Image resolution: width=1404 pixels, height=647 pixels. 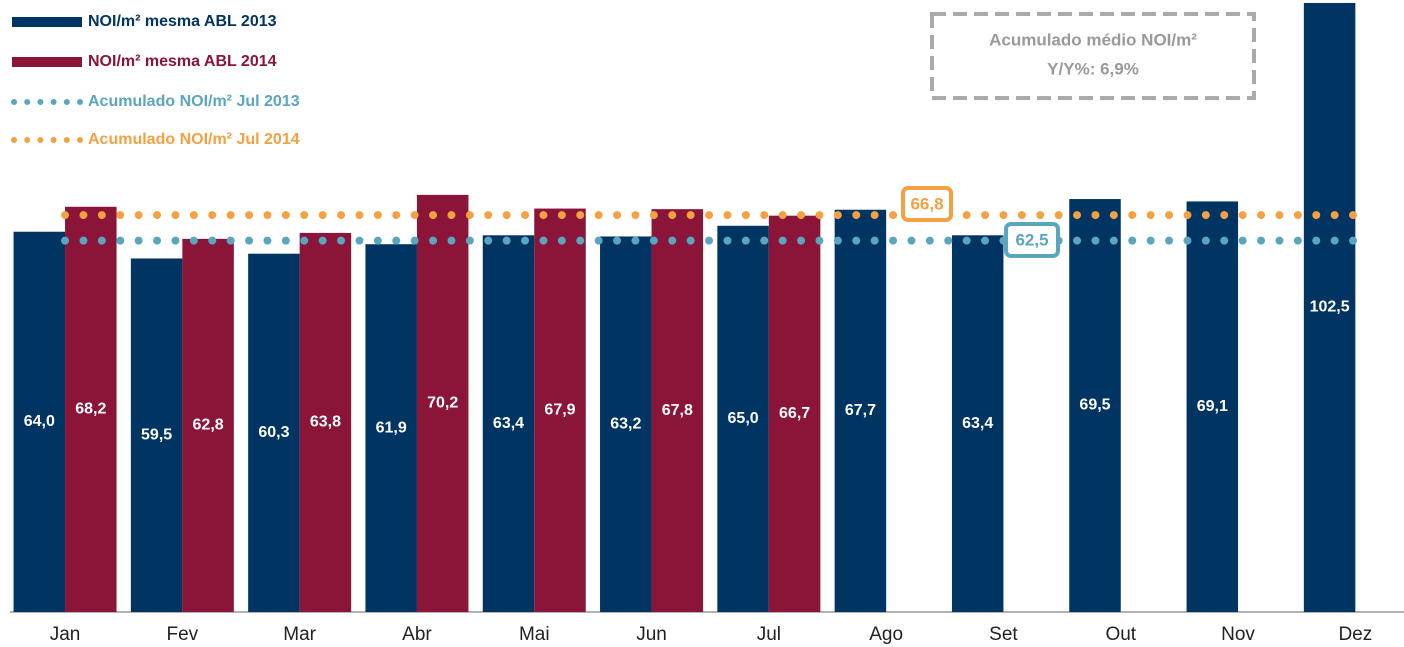 I want to click on data-label: 60,3, so click(x=273, y=432).